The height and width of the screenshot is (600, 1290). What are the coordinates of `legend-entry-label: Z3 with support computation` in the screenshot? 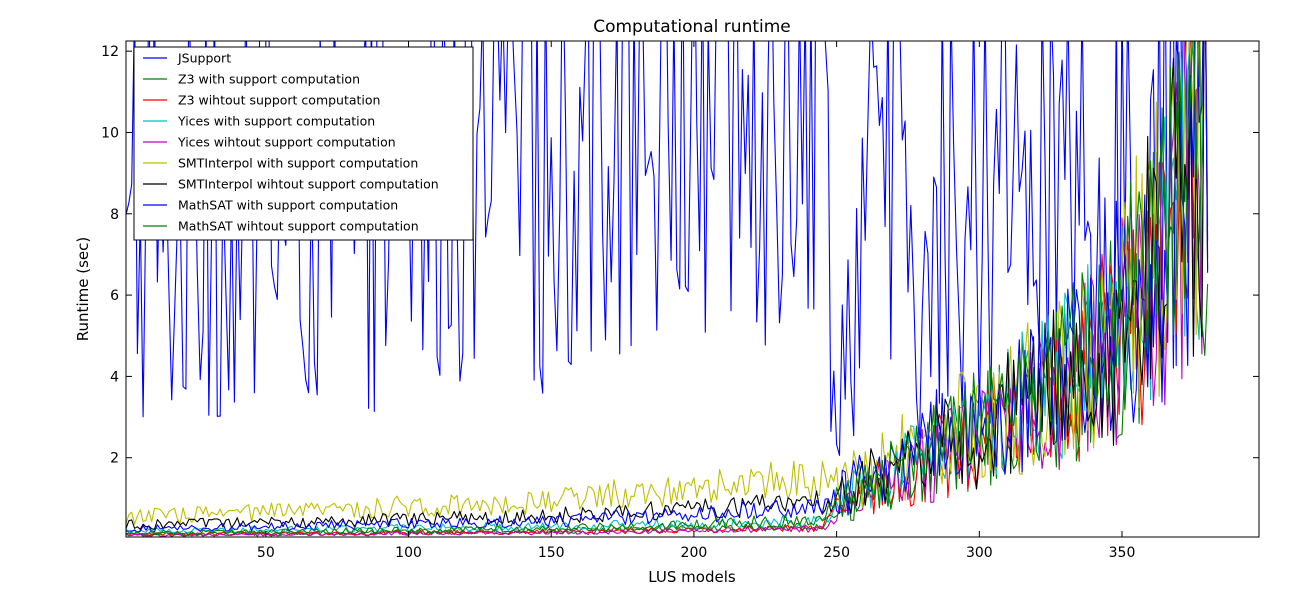 It's located at (269, 79).